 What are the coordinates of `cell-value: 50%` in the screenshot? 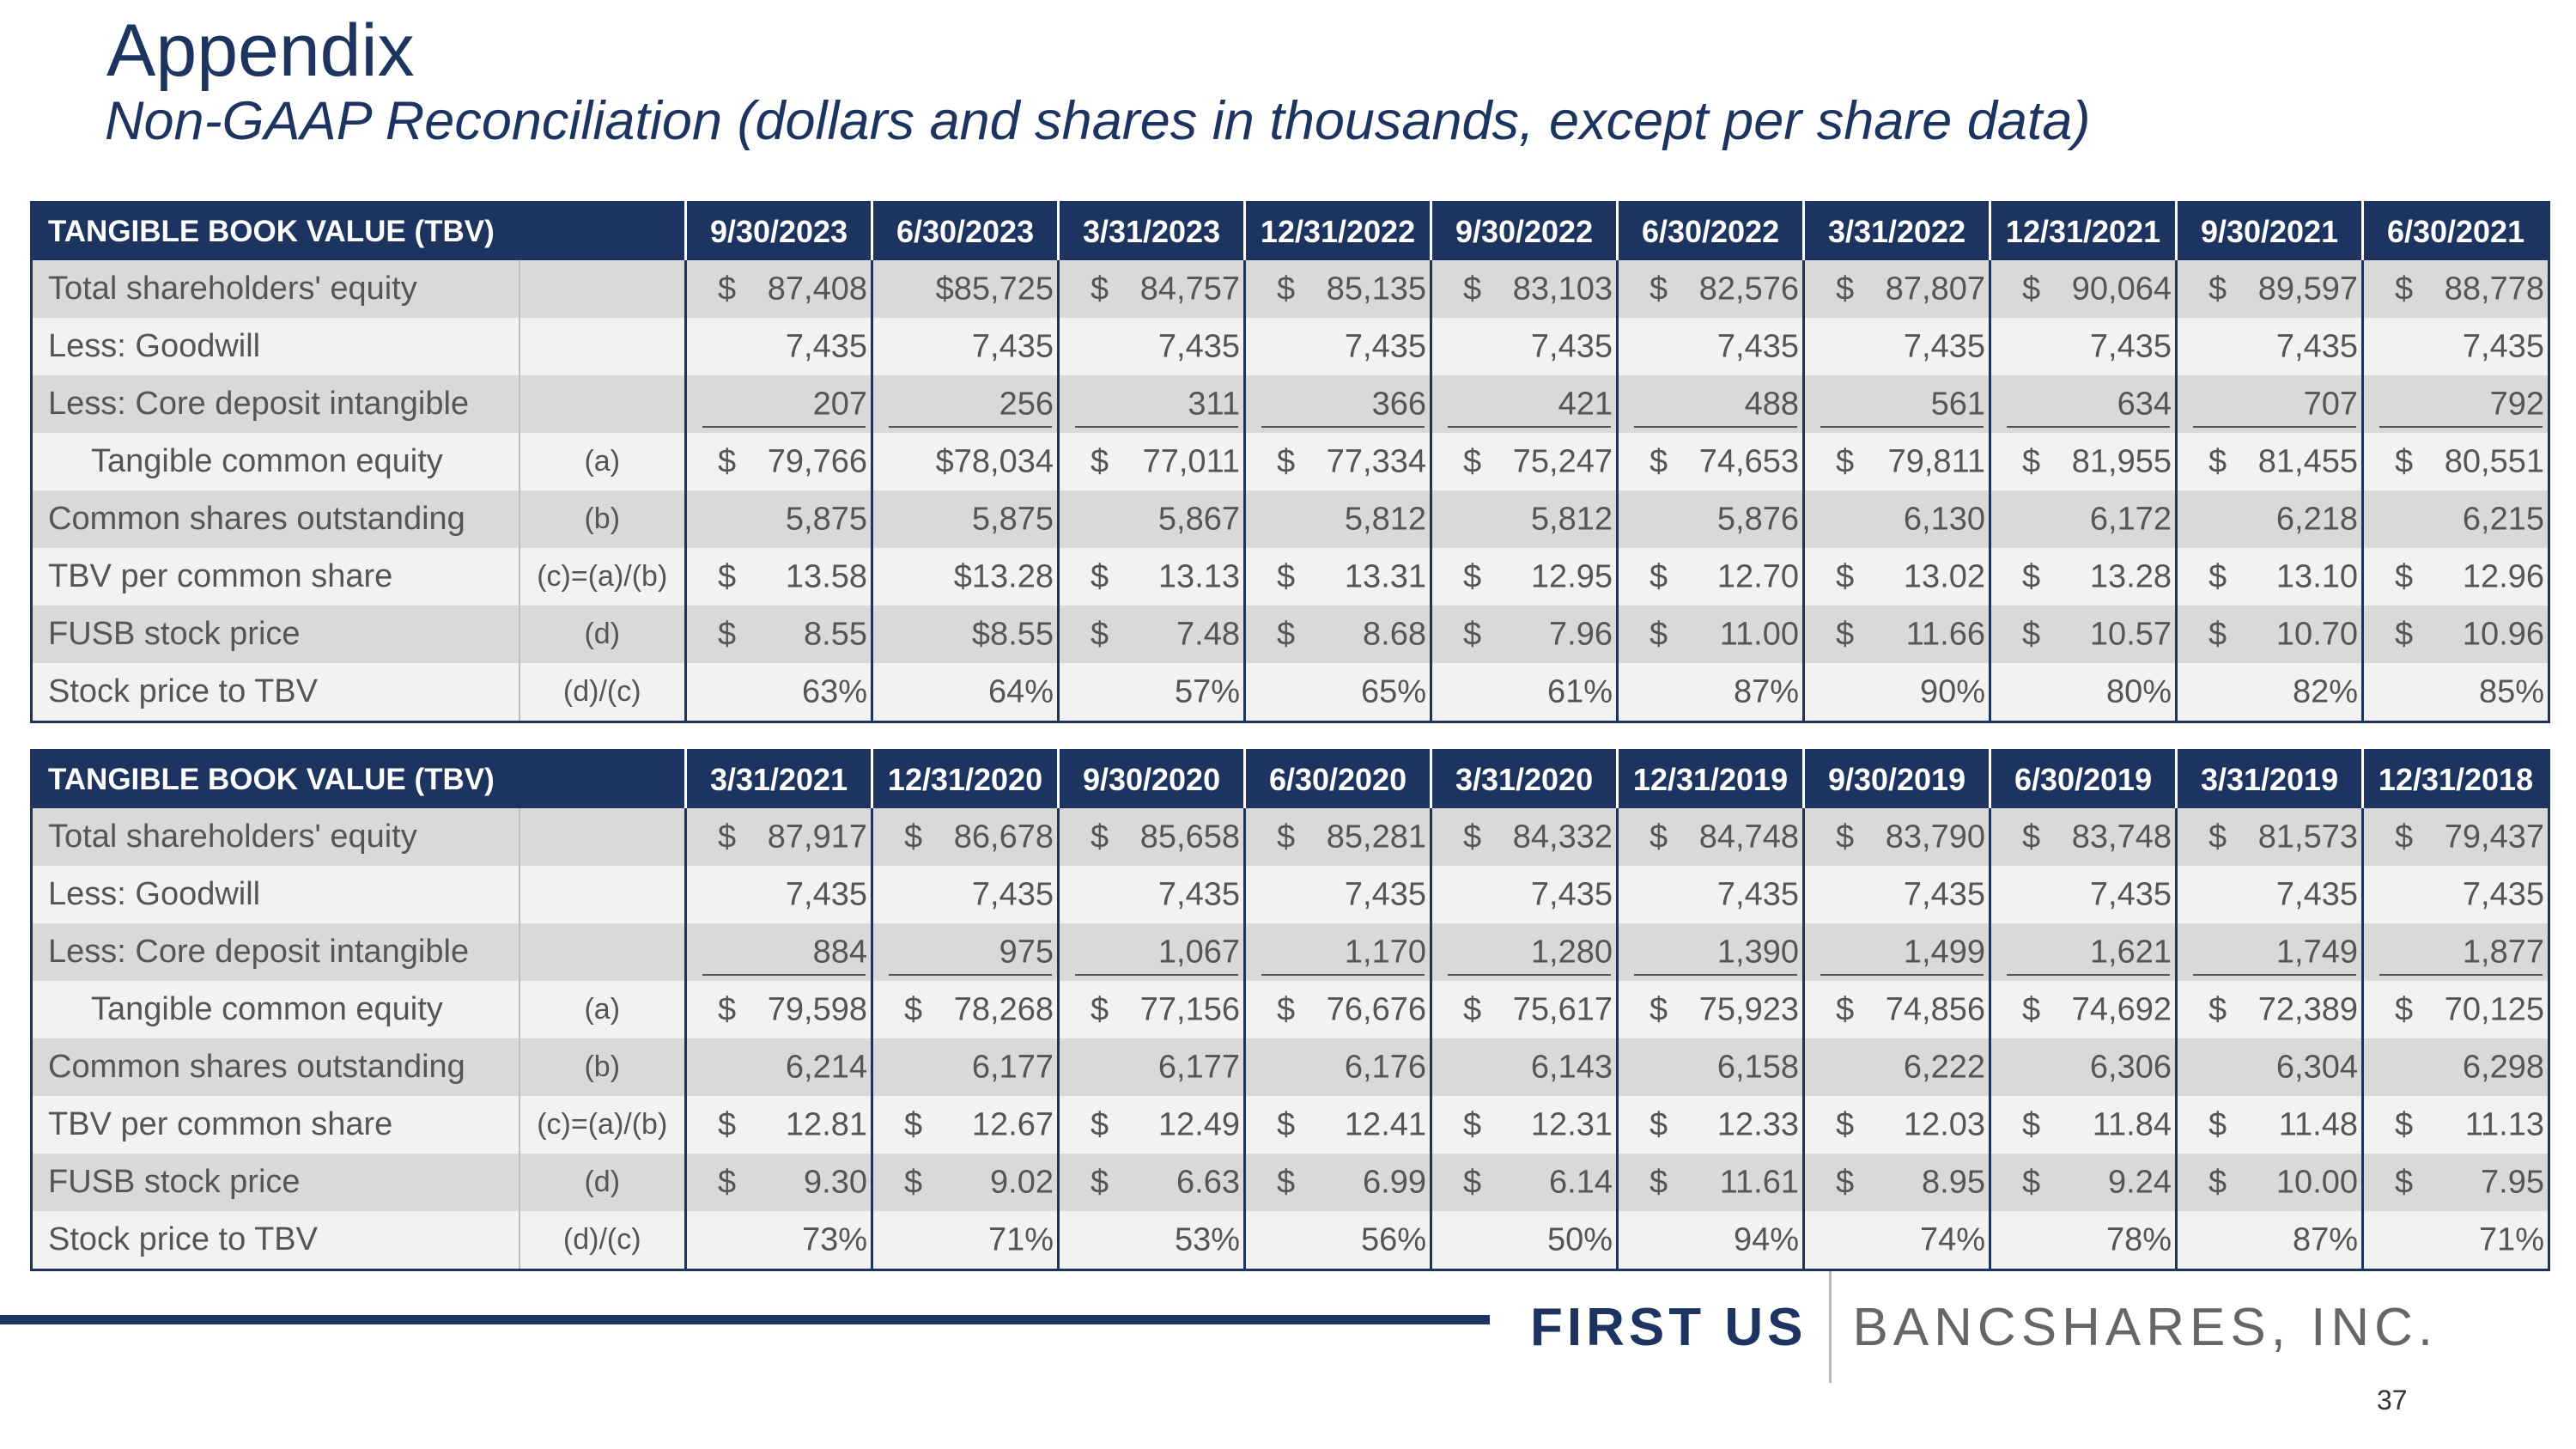 It's located at (1579, 1239).